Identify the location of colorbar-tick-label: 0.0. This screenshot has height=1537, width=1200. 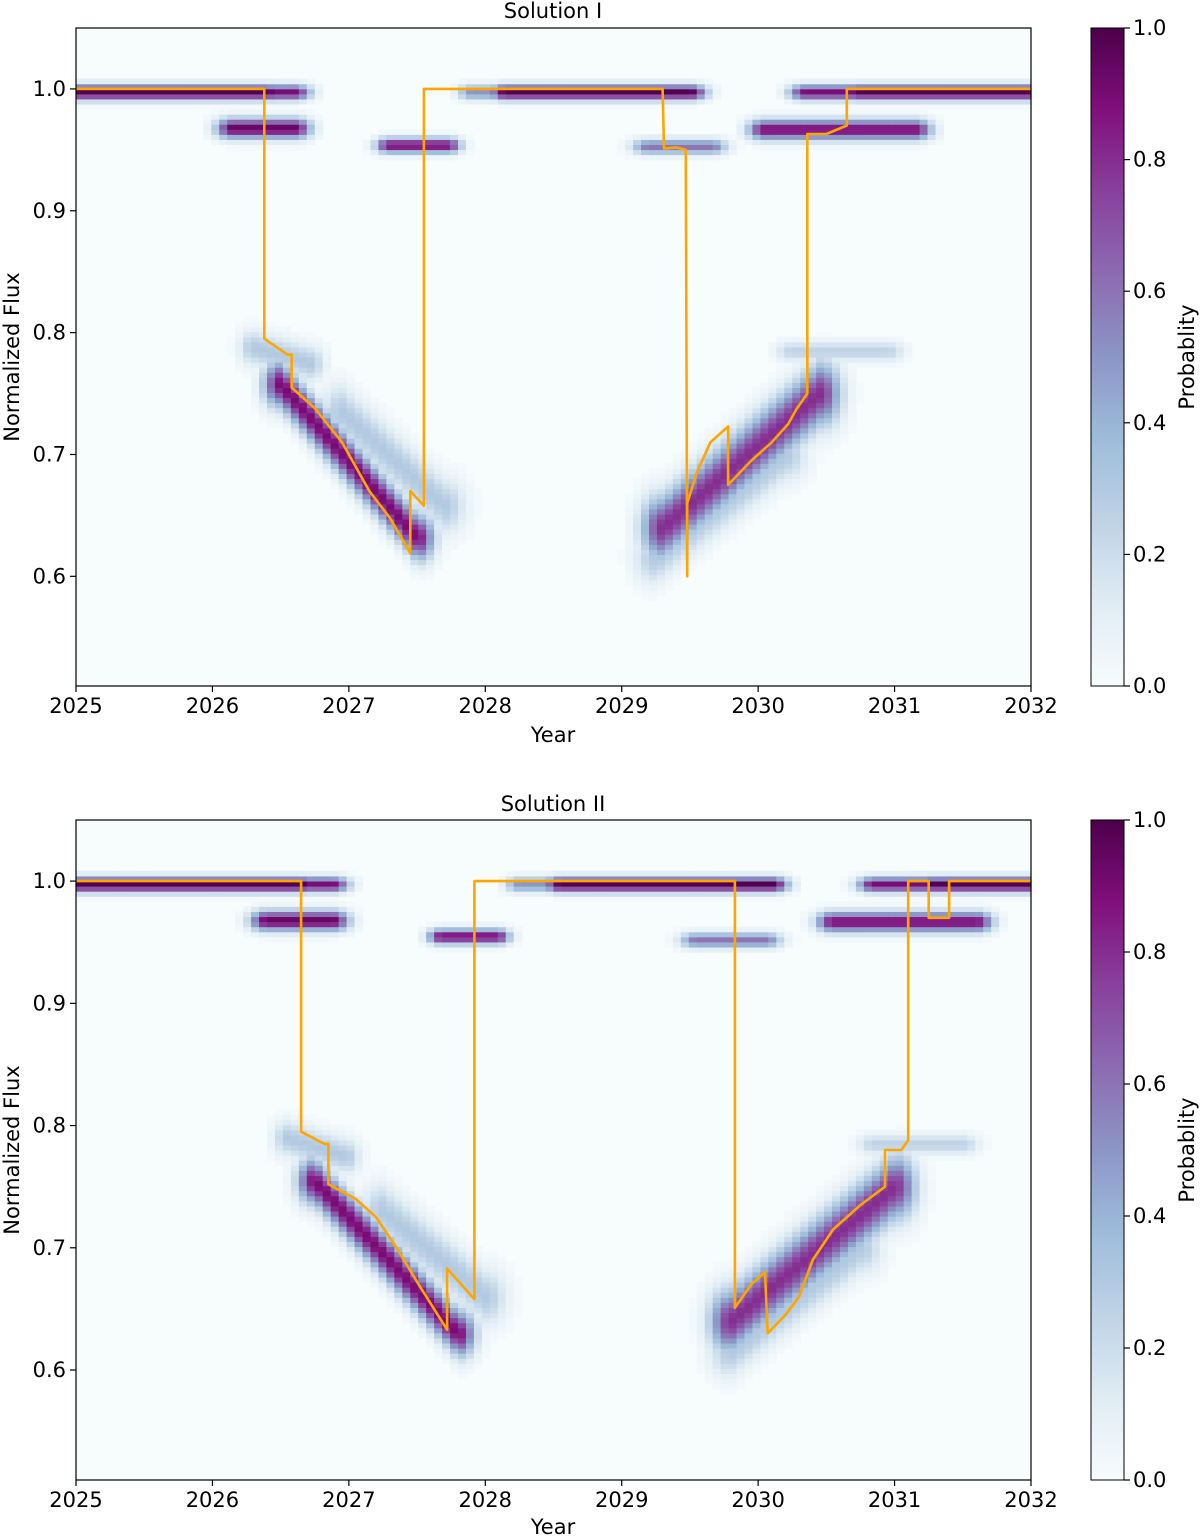
(1149, 686).